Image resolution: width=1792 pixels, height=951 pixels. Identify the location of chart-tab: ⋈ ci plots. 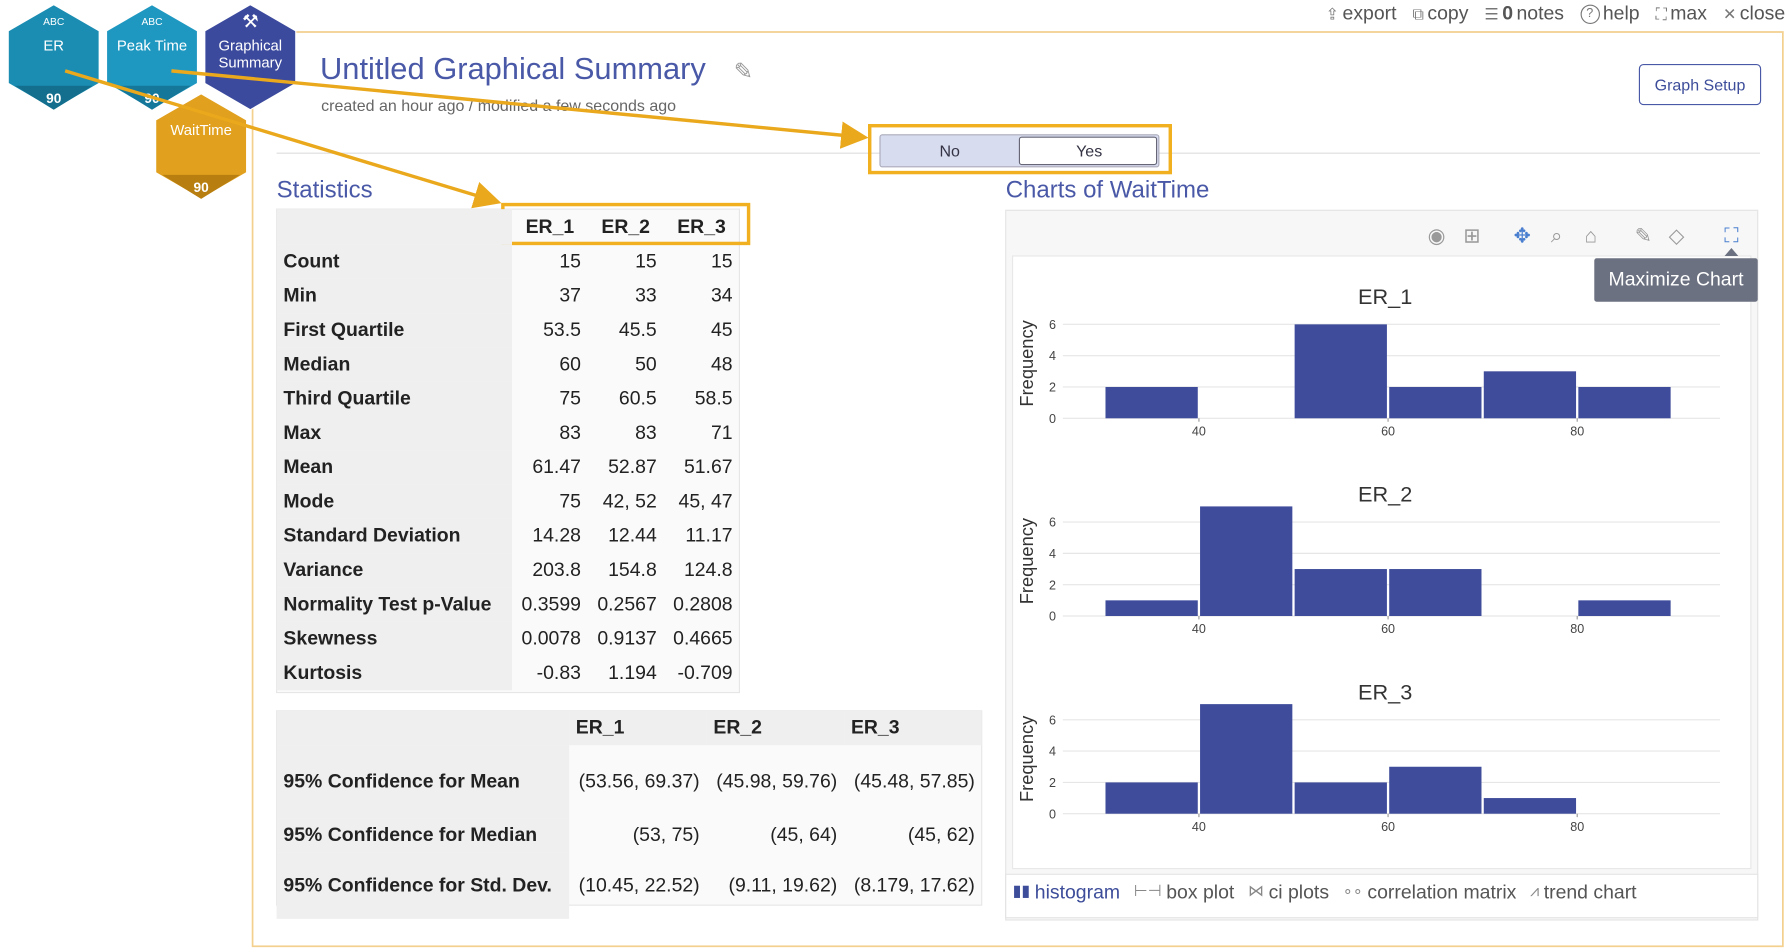
(1288, 892).